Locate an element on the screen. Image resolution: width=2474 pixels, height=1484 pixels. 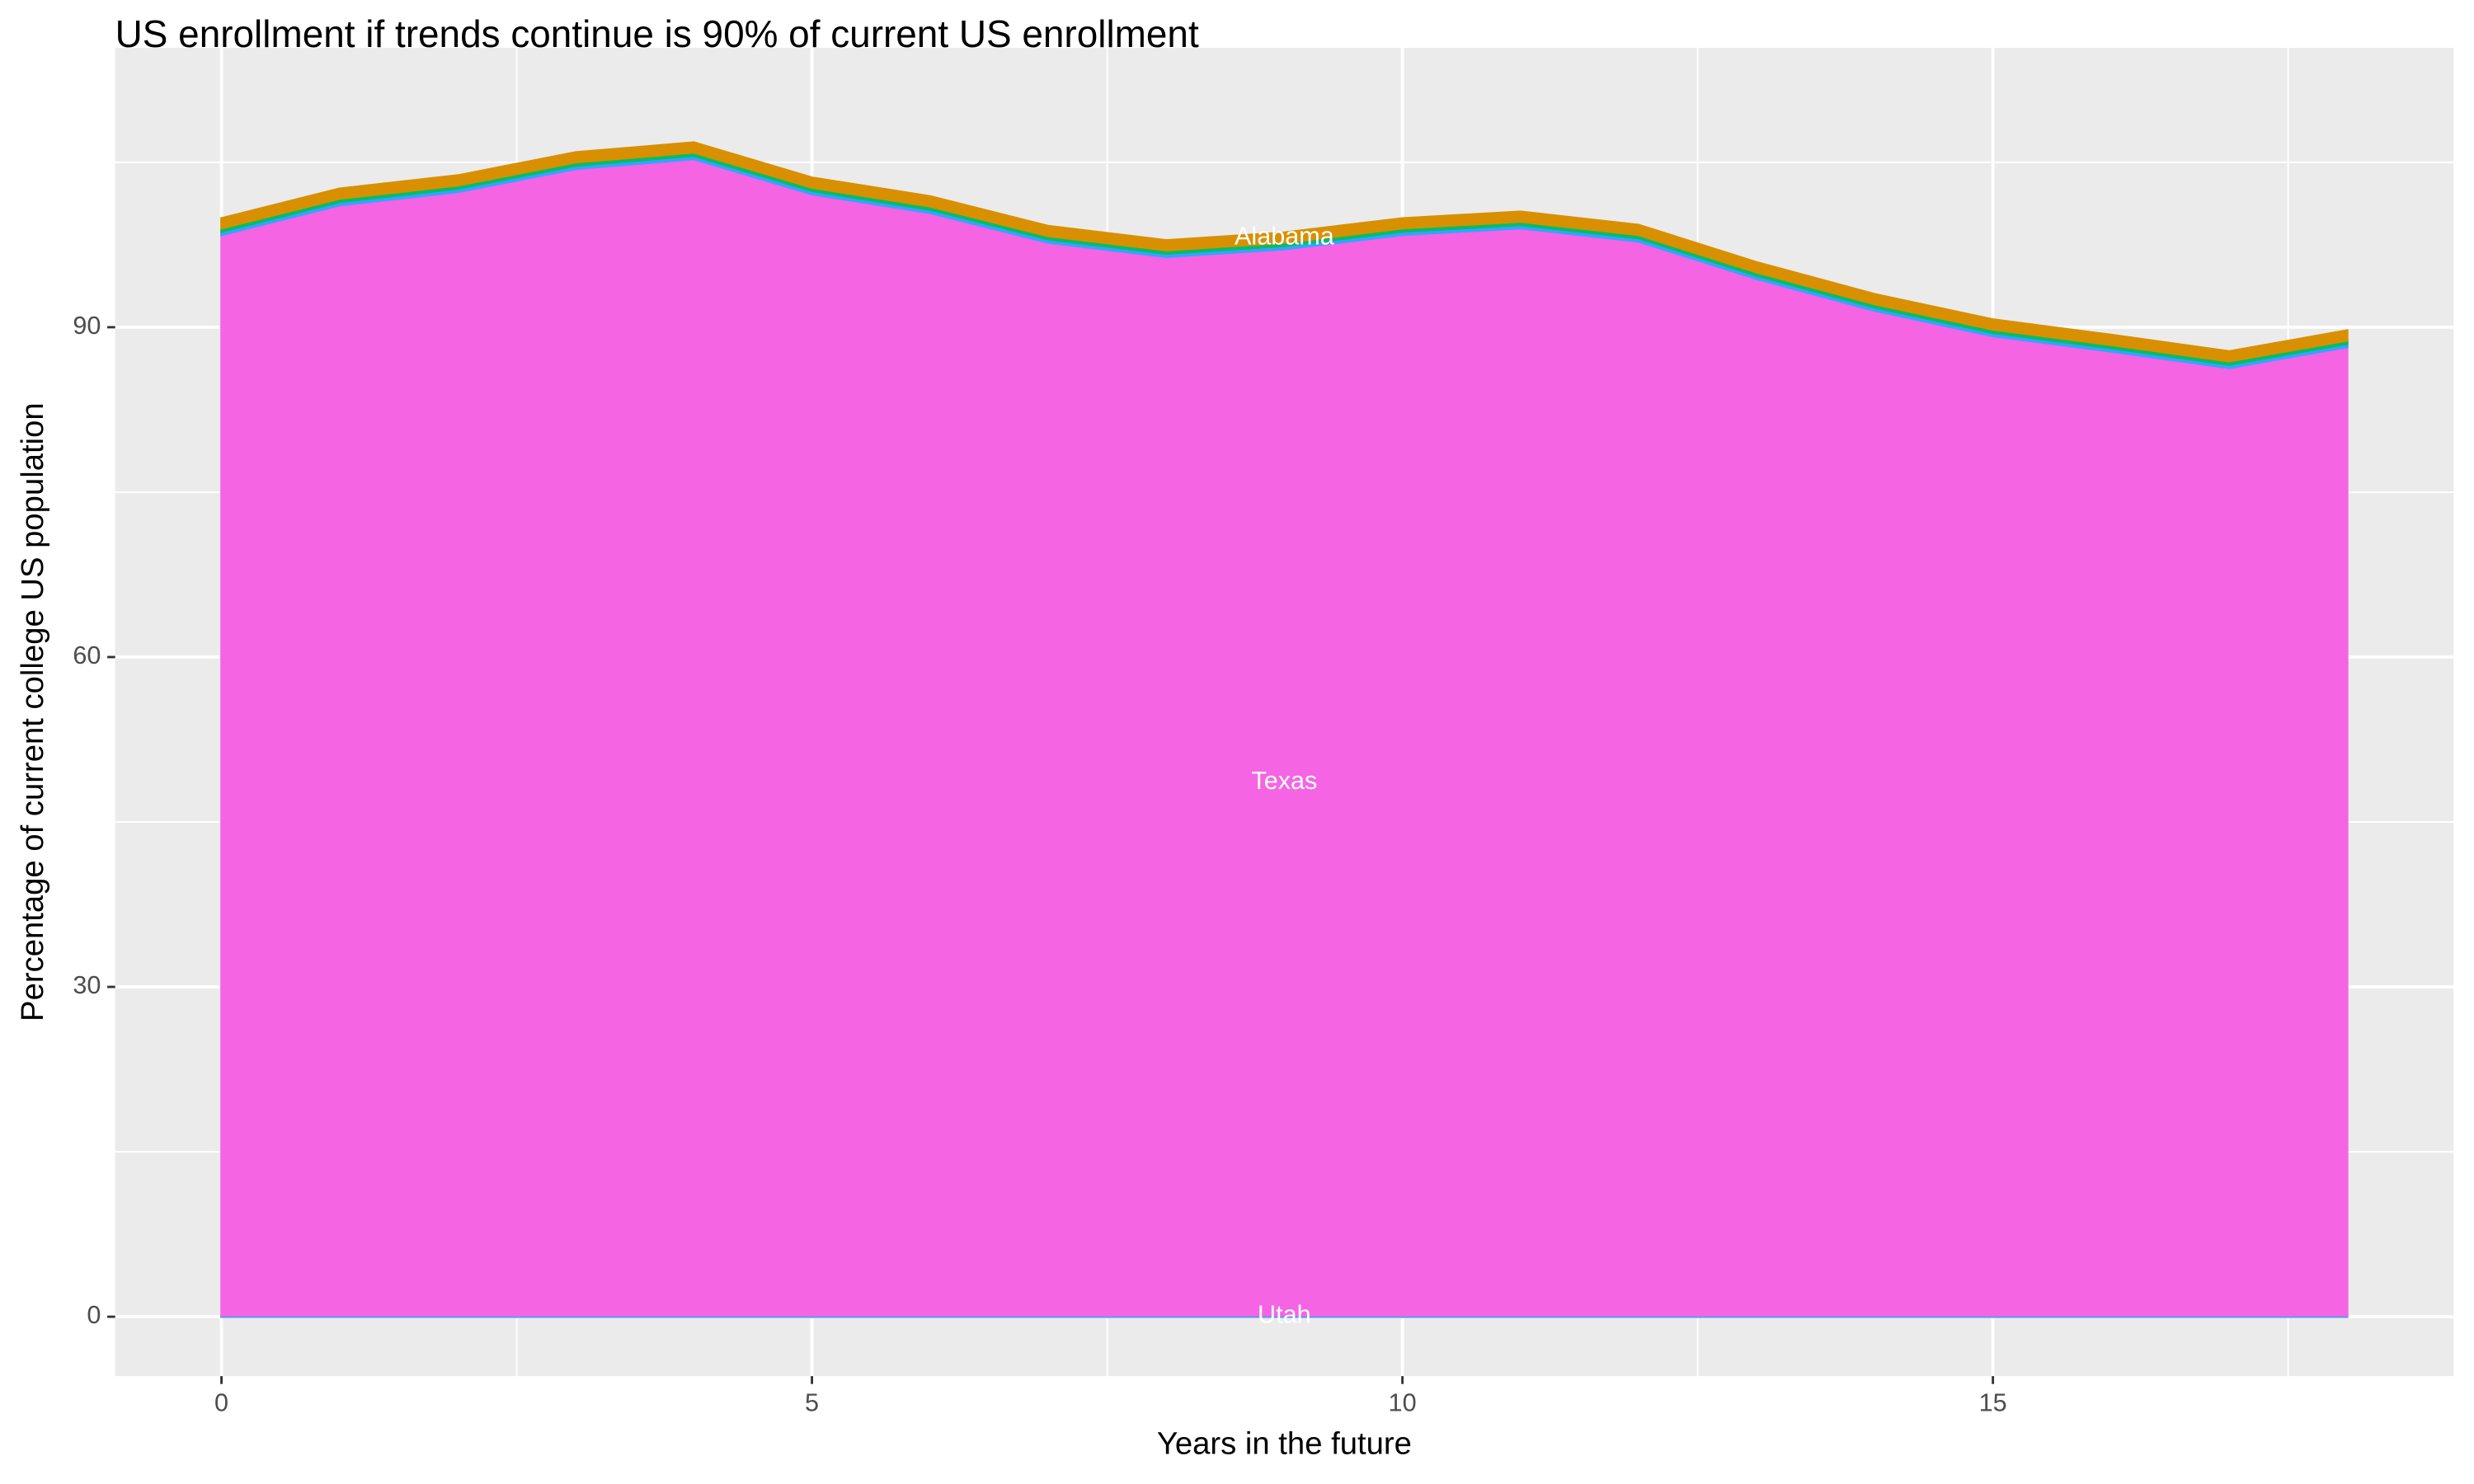
y-tick-label: 0 is located at coordinates (94, 1315).